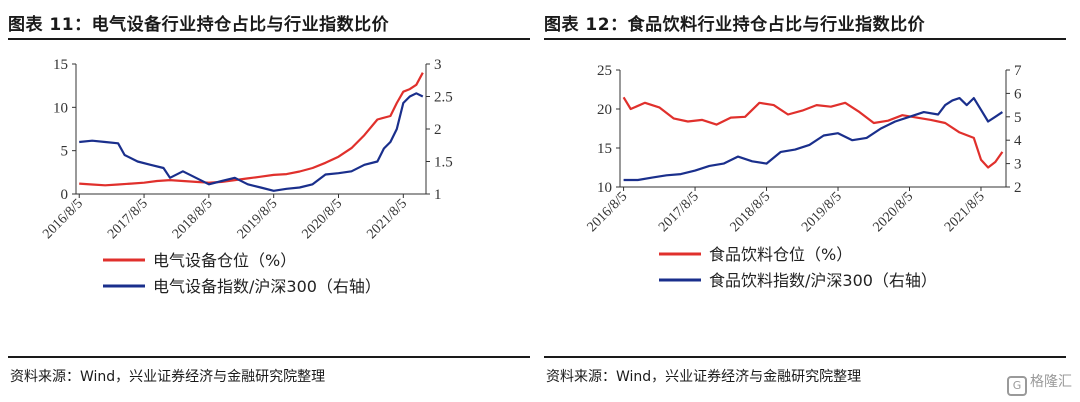  What do you see at coordinates (443, 163) in the screenshot?
I see `y-tick-label-right: 1.5` at bounding box center [443, 163].